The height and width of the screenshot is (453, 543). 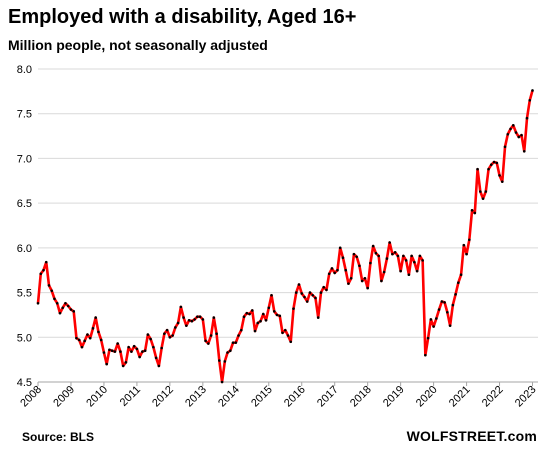 What do you see at coordinates (24, 249) in the screenshot?
I see `y-tick-label: 6.0` at bounding box center [24, 249].